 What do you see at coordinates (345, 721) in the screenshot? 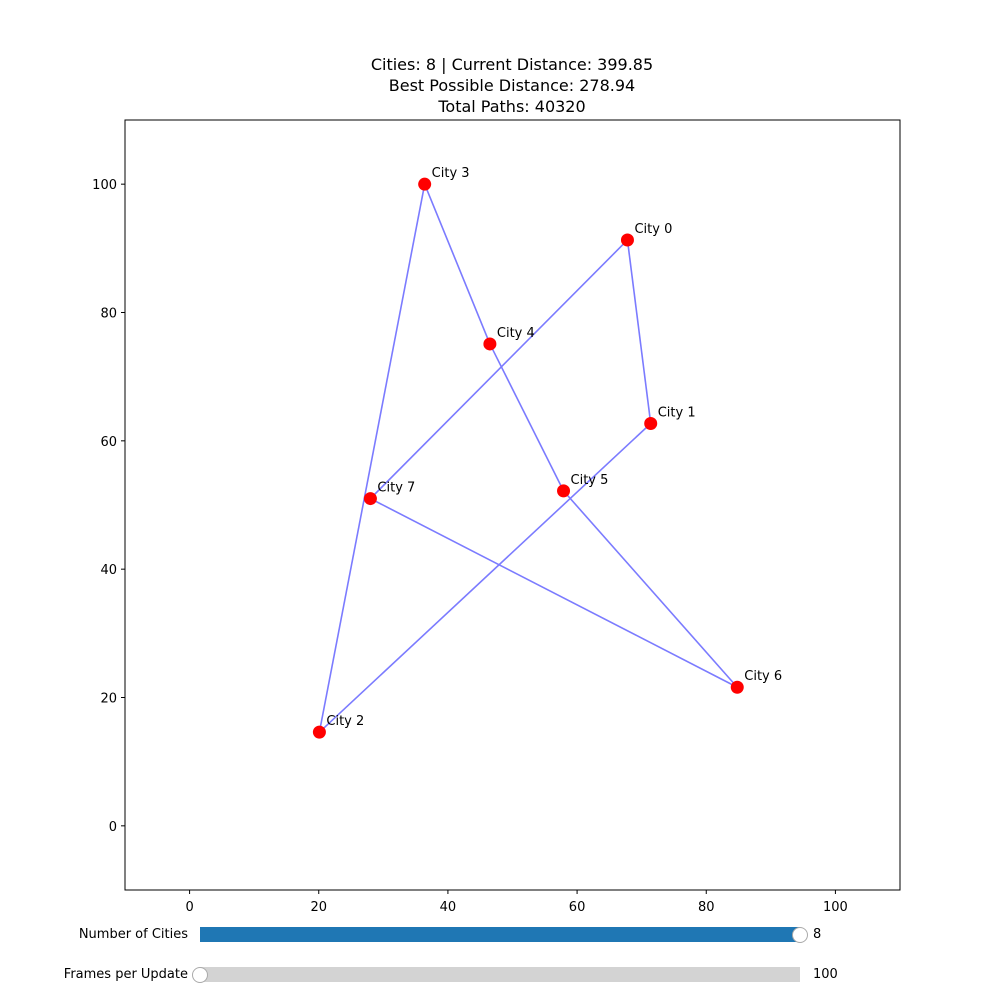
I see `city-label: City 2` at bounding box center [345, 721].